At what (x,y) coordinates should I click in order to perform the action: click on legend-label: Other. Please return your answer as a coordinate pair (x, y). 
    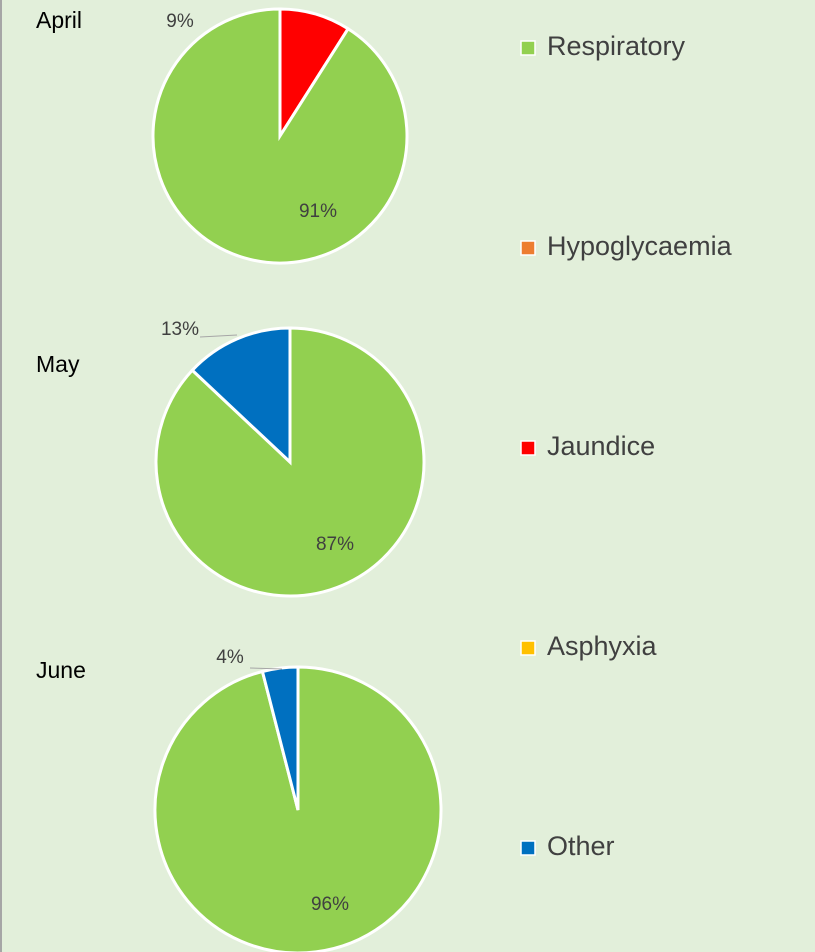
    Looking at the image, I should click on (581, 846).